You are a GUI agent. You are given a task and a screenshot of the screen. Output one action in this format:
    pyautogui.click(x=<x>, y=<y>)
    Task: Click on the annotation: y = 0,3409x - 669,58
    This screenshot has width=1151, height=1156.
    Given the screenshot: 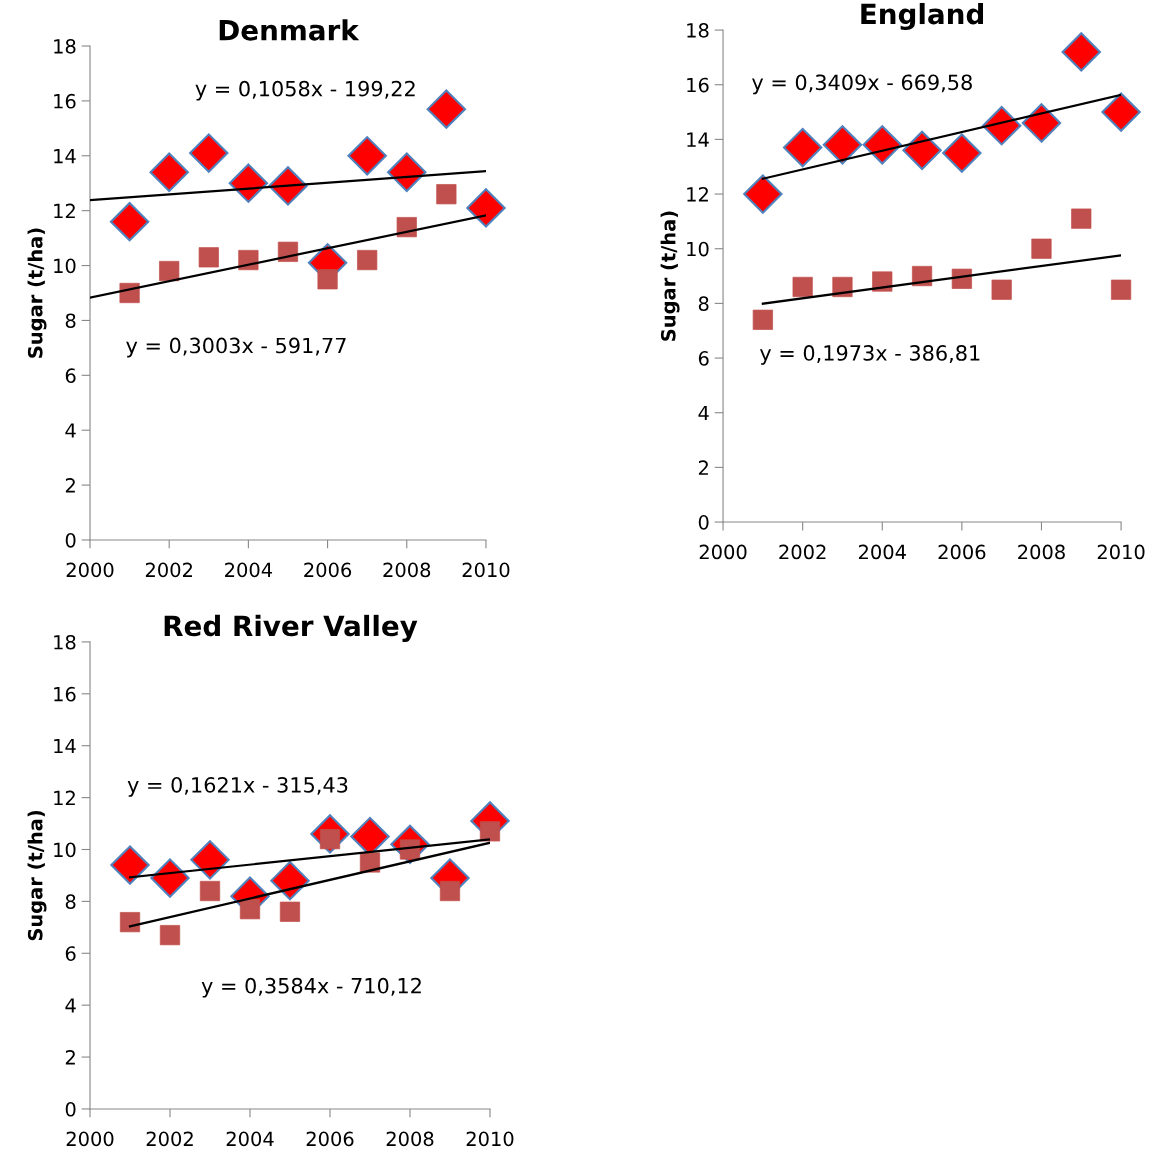 What is the action you would take?
    pyautogui.click(x=862, y=84)
    